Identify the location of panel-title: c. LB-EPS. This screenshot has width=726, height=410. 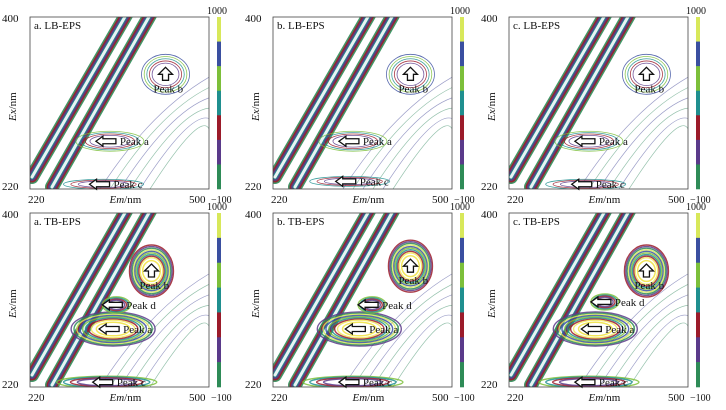
(536, 26).